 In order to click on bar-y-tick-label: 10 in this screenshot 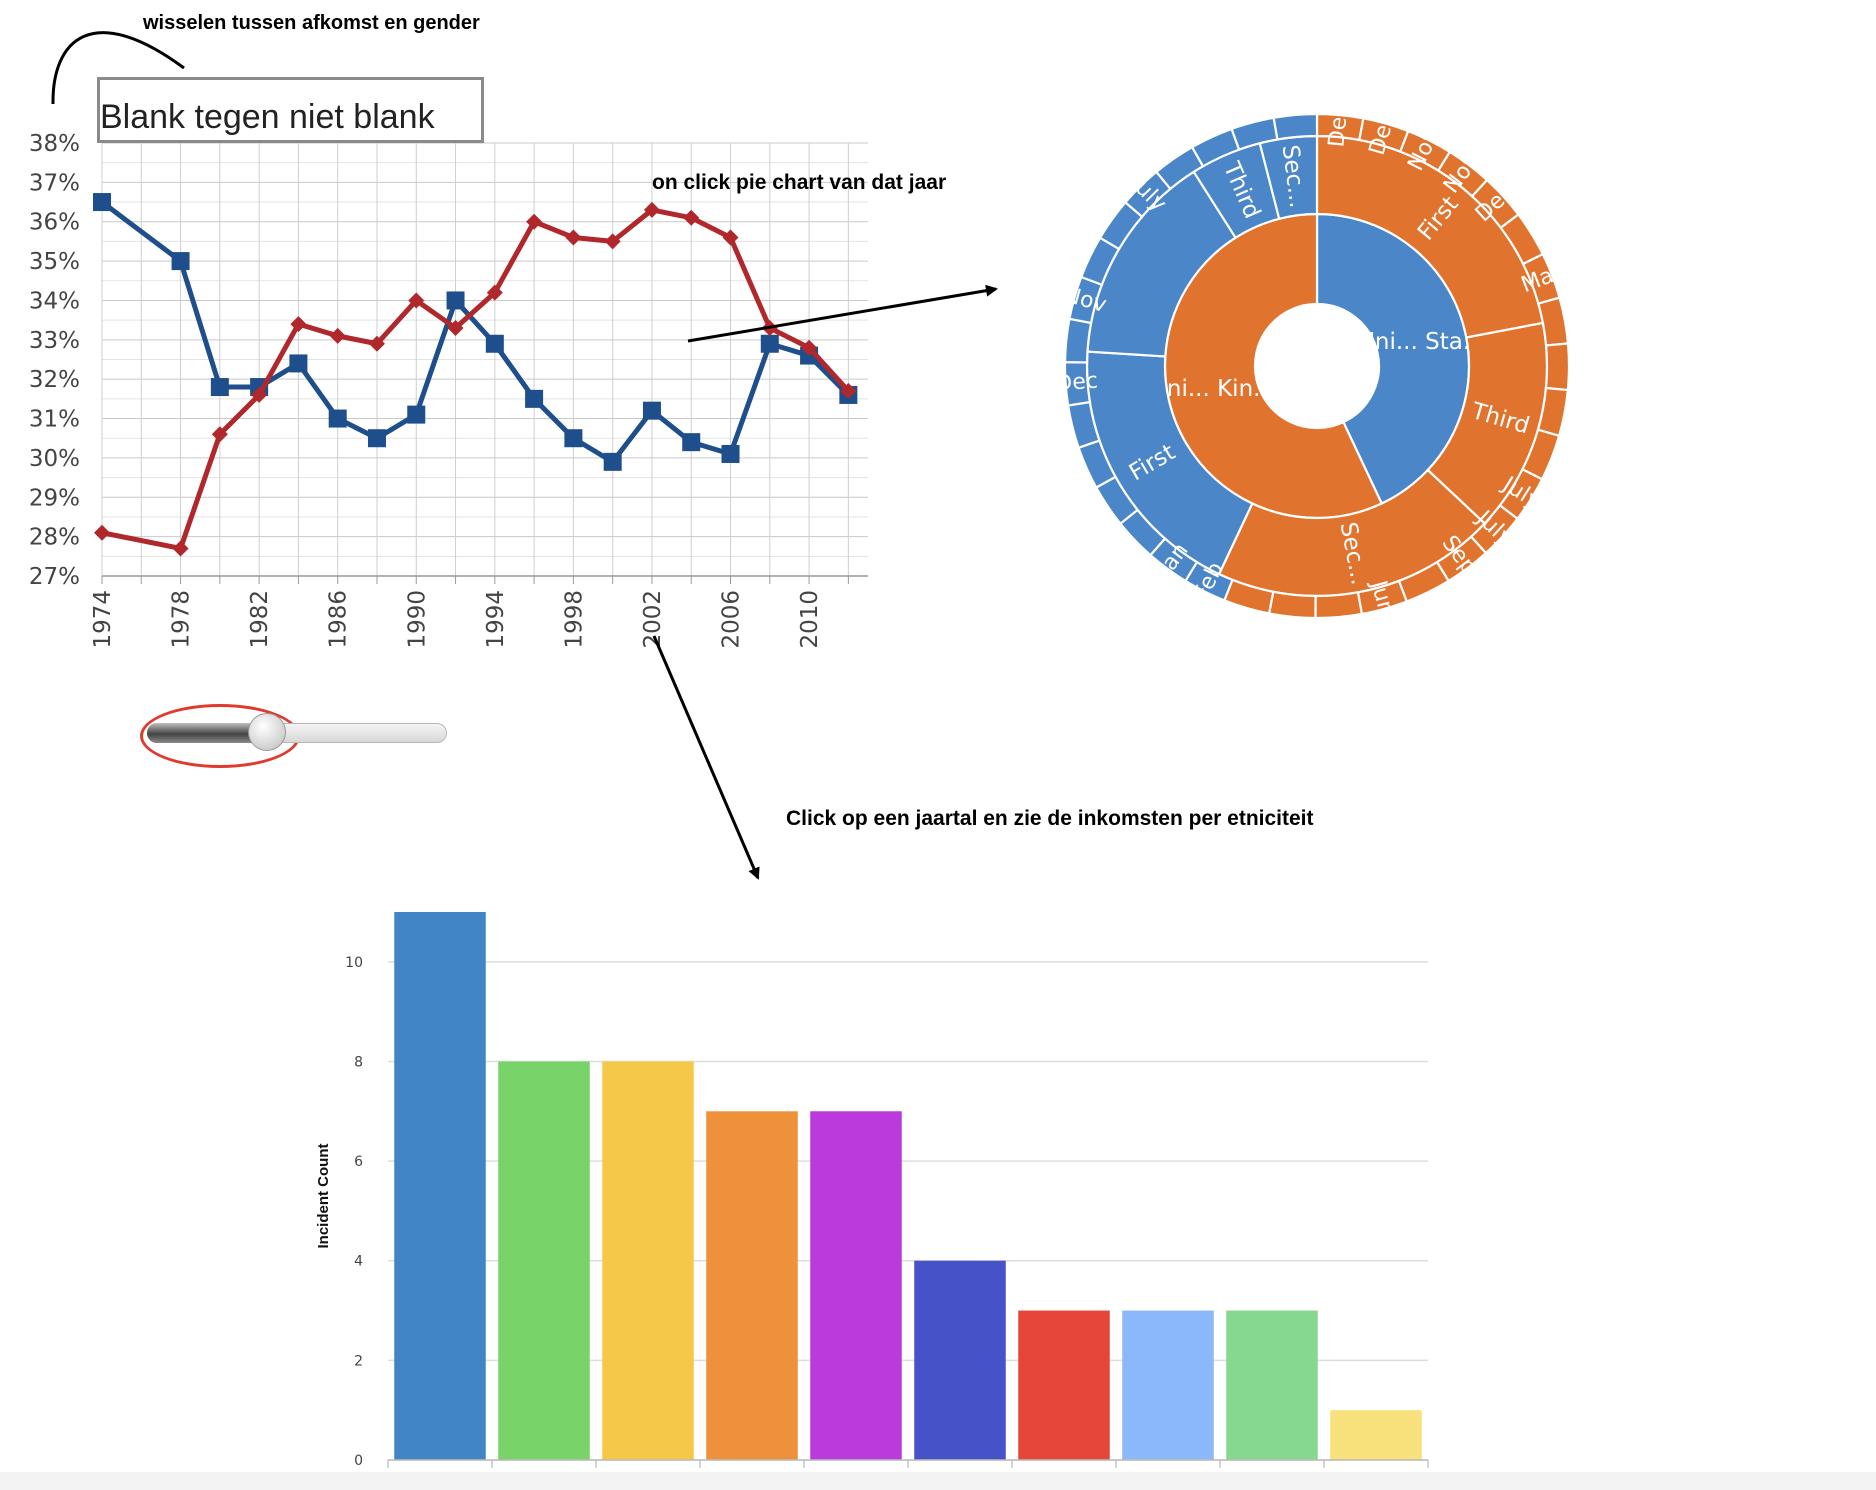, I will do `click(354, 963)`.